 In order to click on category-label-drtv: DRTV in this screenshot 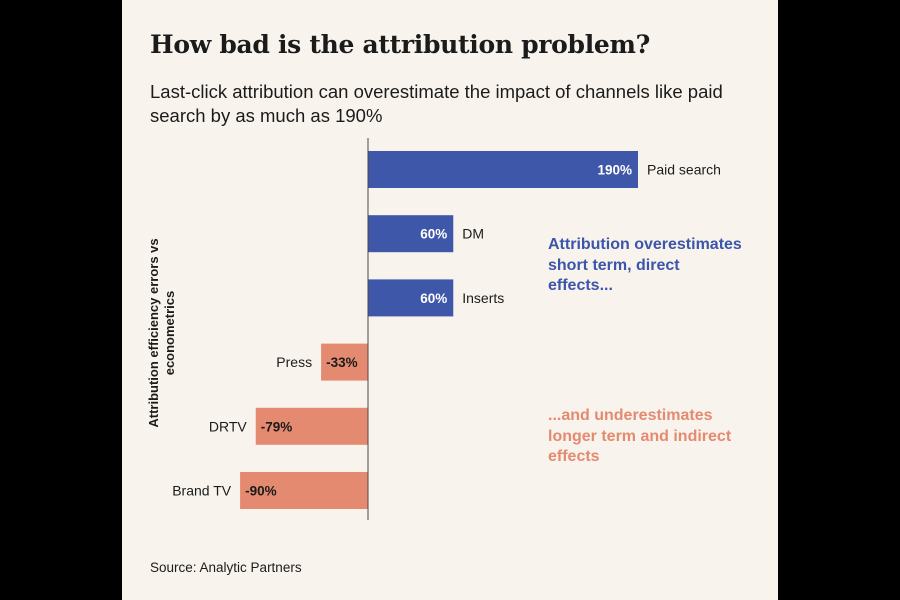, I will do `click(228, 426)`.